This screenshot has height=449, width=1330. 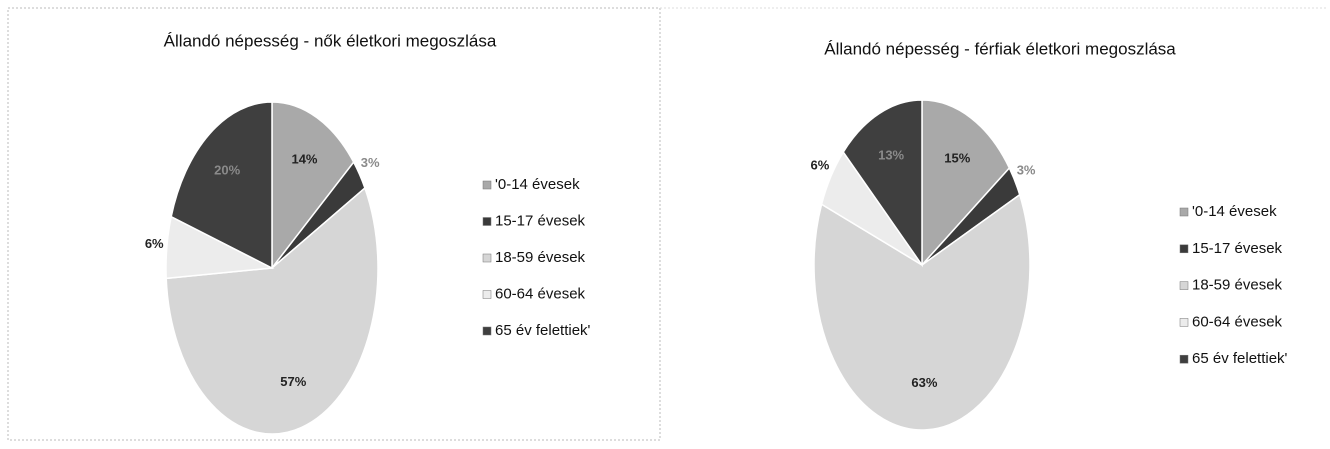 I want to click on data-label: 63%, so click(x=924, y=382).